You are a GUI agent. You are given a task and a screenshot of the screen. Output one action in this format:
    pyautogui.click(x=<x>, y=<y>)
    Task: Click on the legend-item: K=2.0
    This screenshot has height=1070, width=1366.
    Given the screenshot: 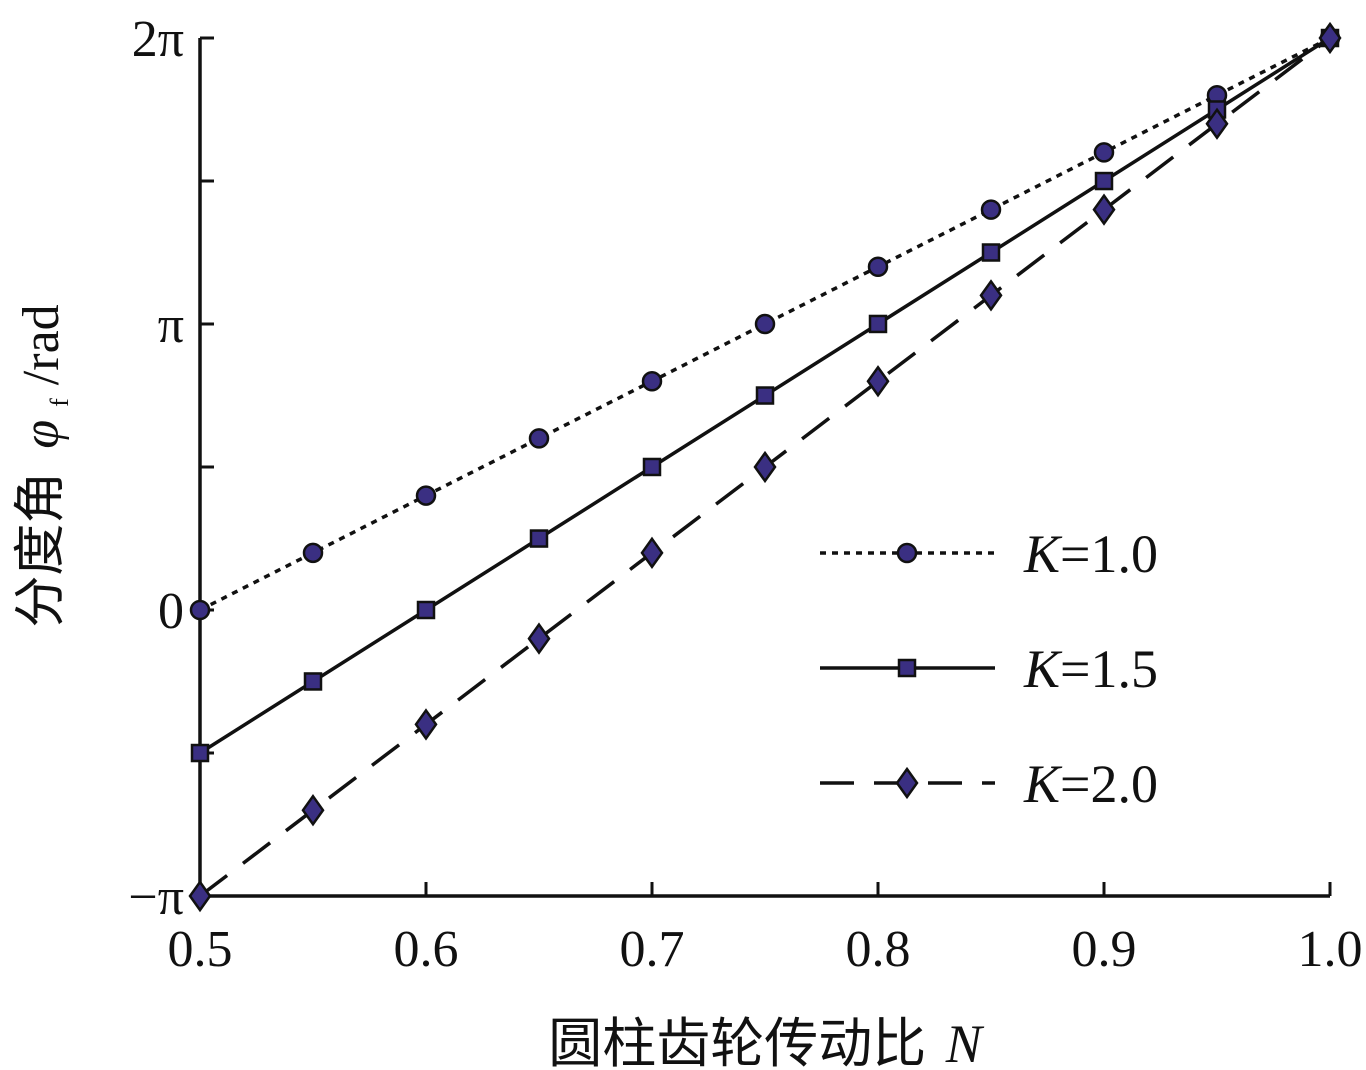 What is the action you would take?
    pyautogui.click(x=989, y=784)
    